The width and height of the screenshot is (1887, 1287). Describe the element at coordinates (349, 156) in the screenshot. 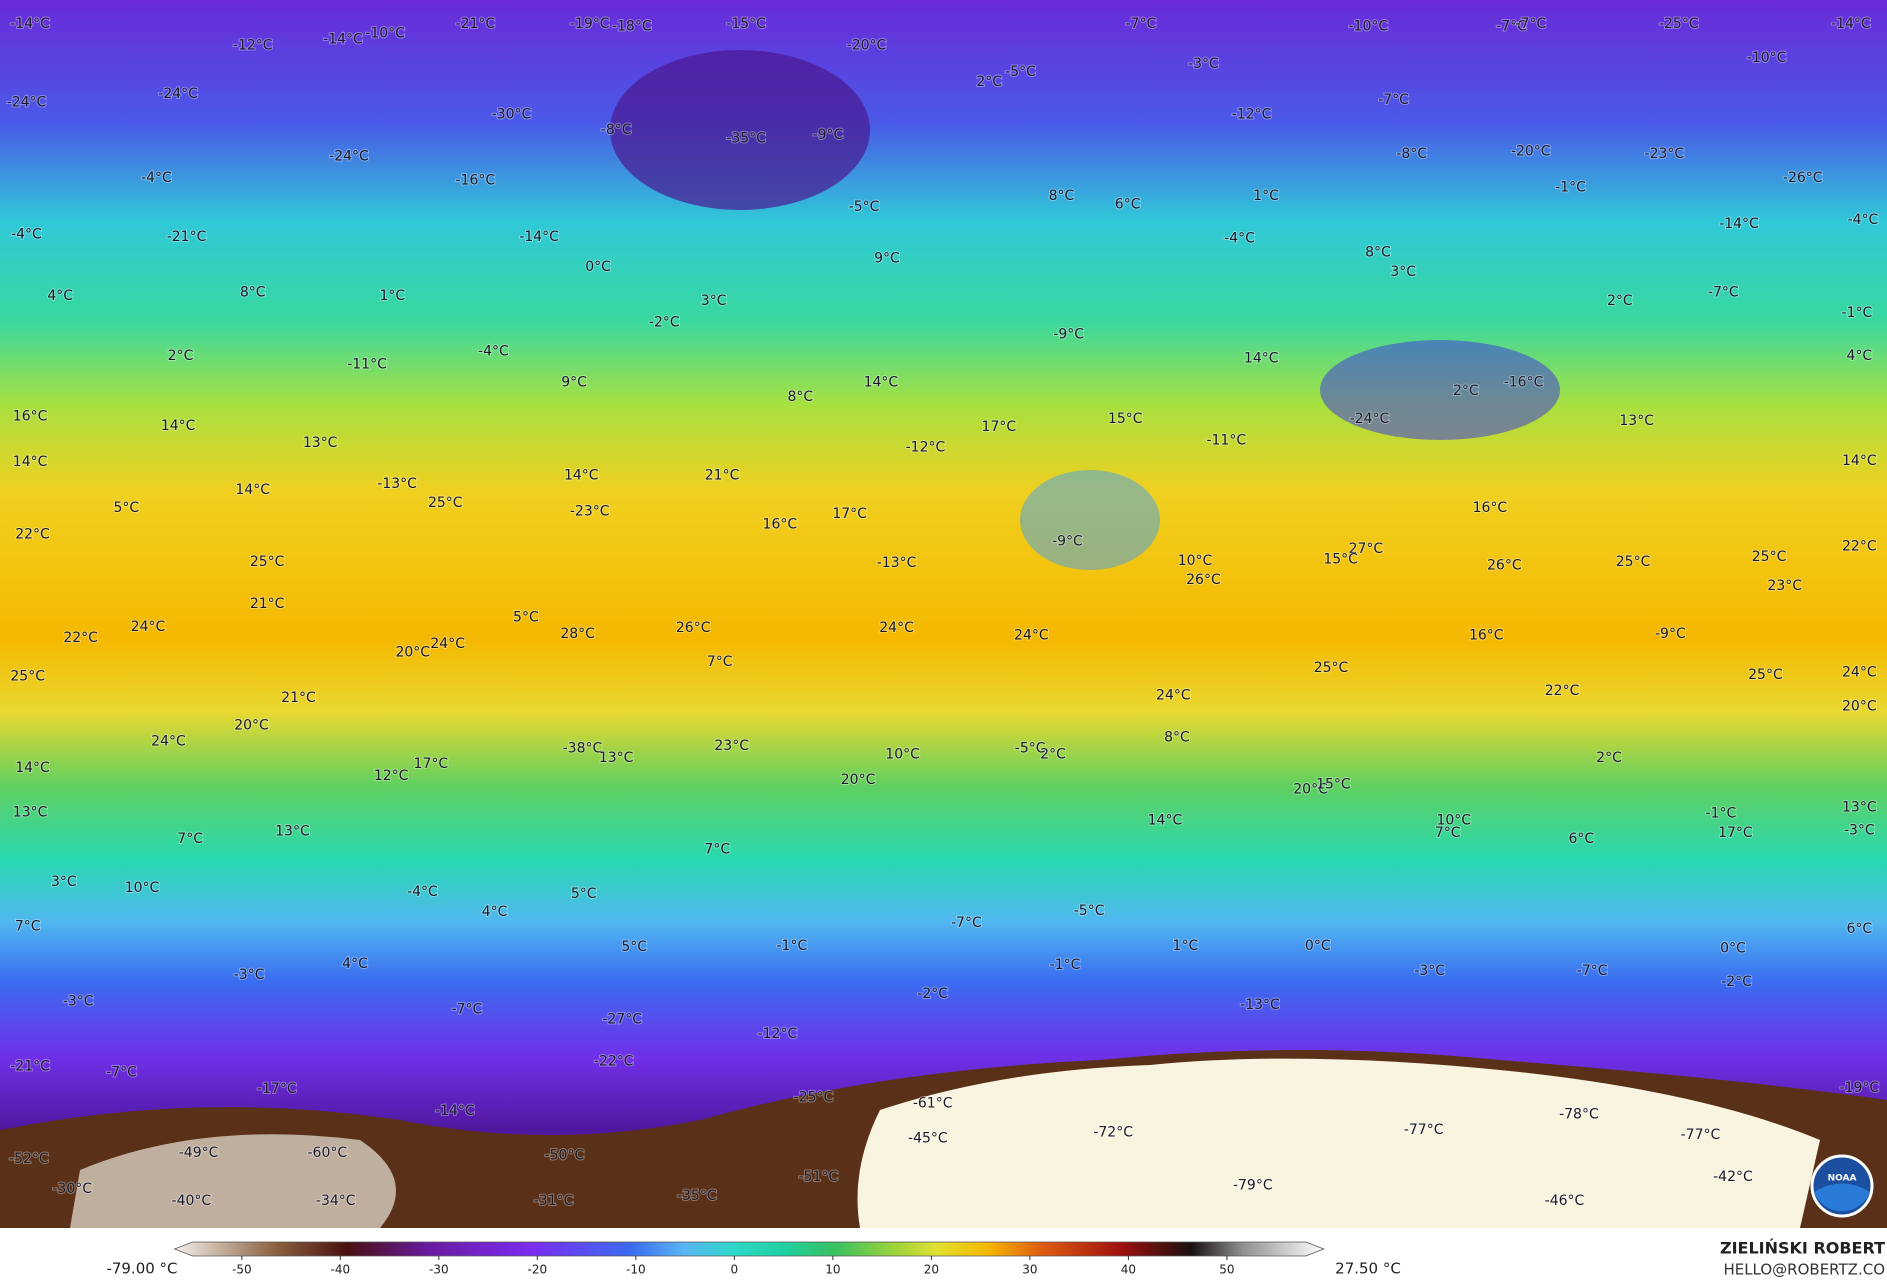

I see `temperature-label: -24°C` at that location.